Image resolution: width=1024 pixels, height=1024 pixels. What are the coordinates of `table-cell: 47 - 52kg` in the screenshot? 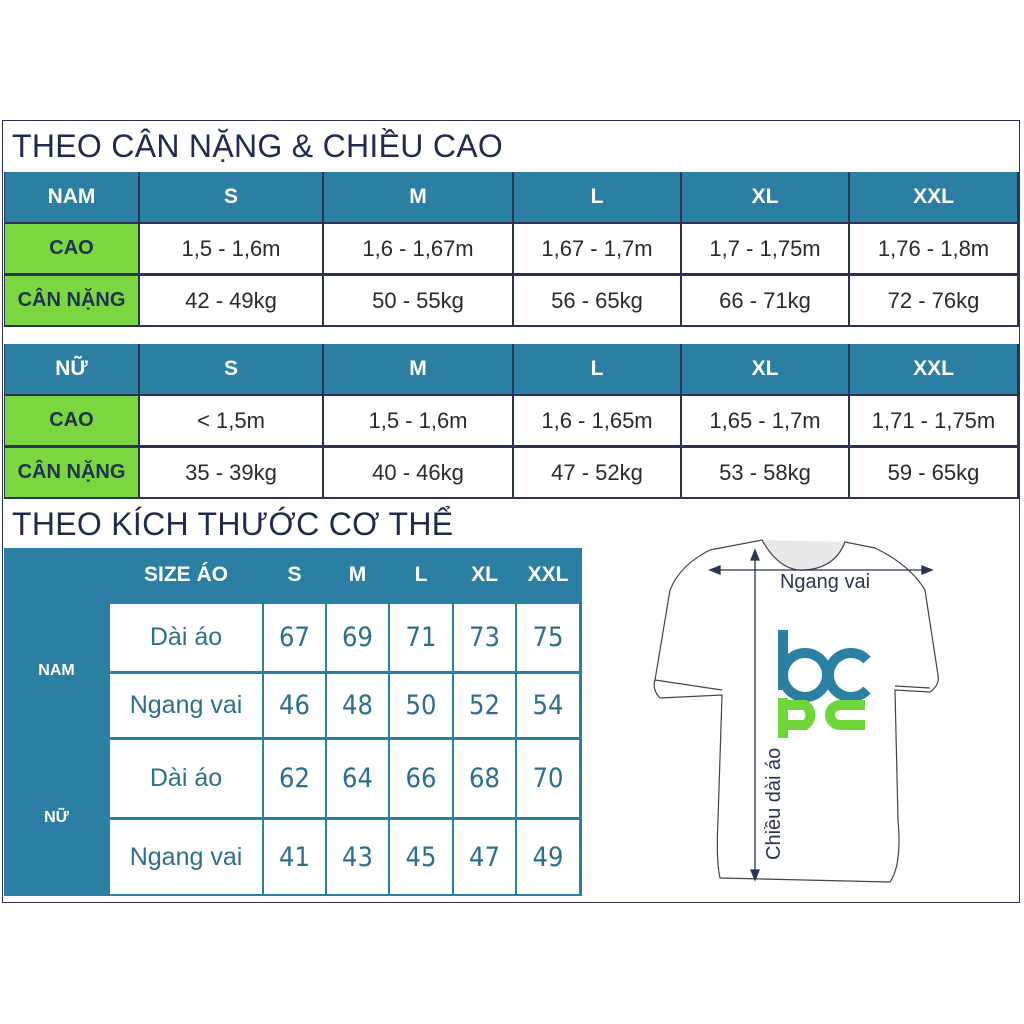 It's located at (597, 472).